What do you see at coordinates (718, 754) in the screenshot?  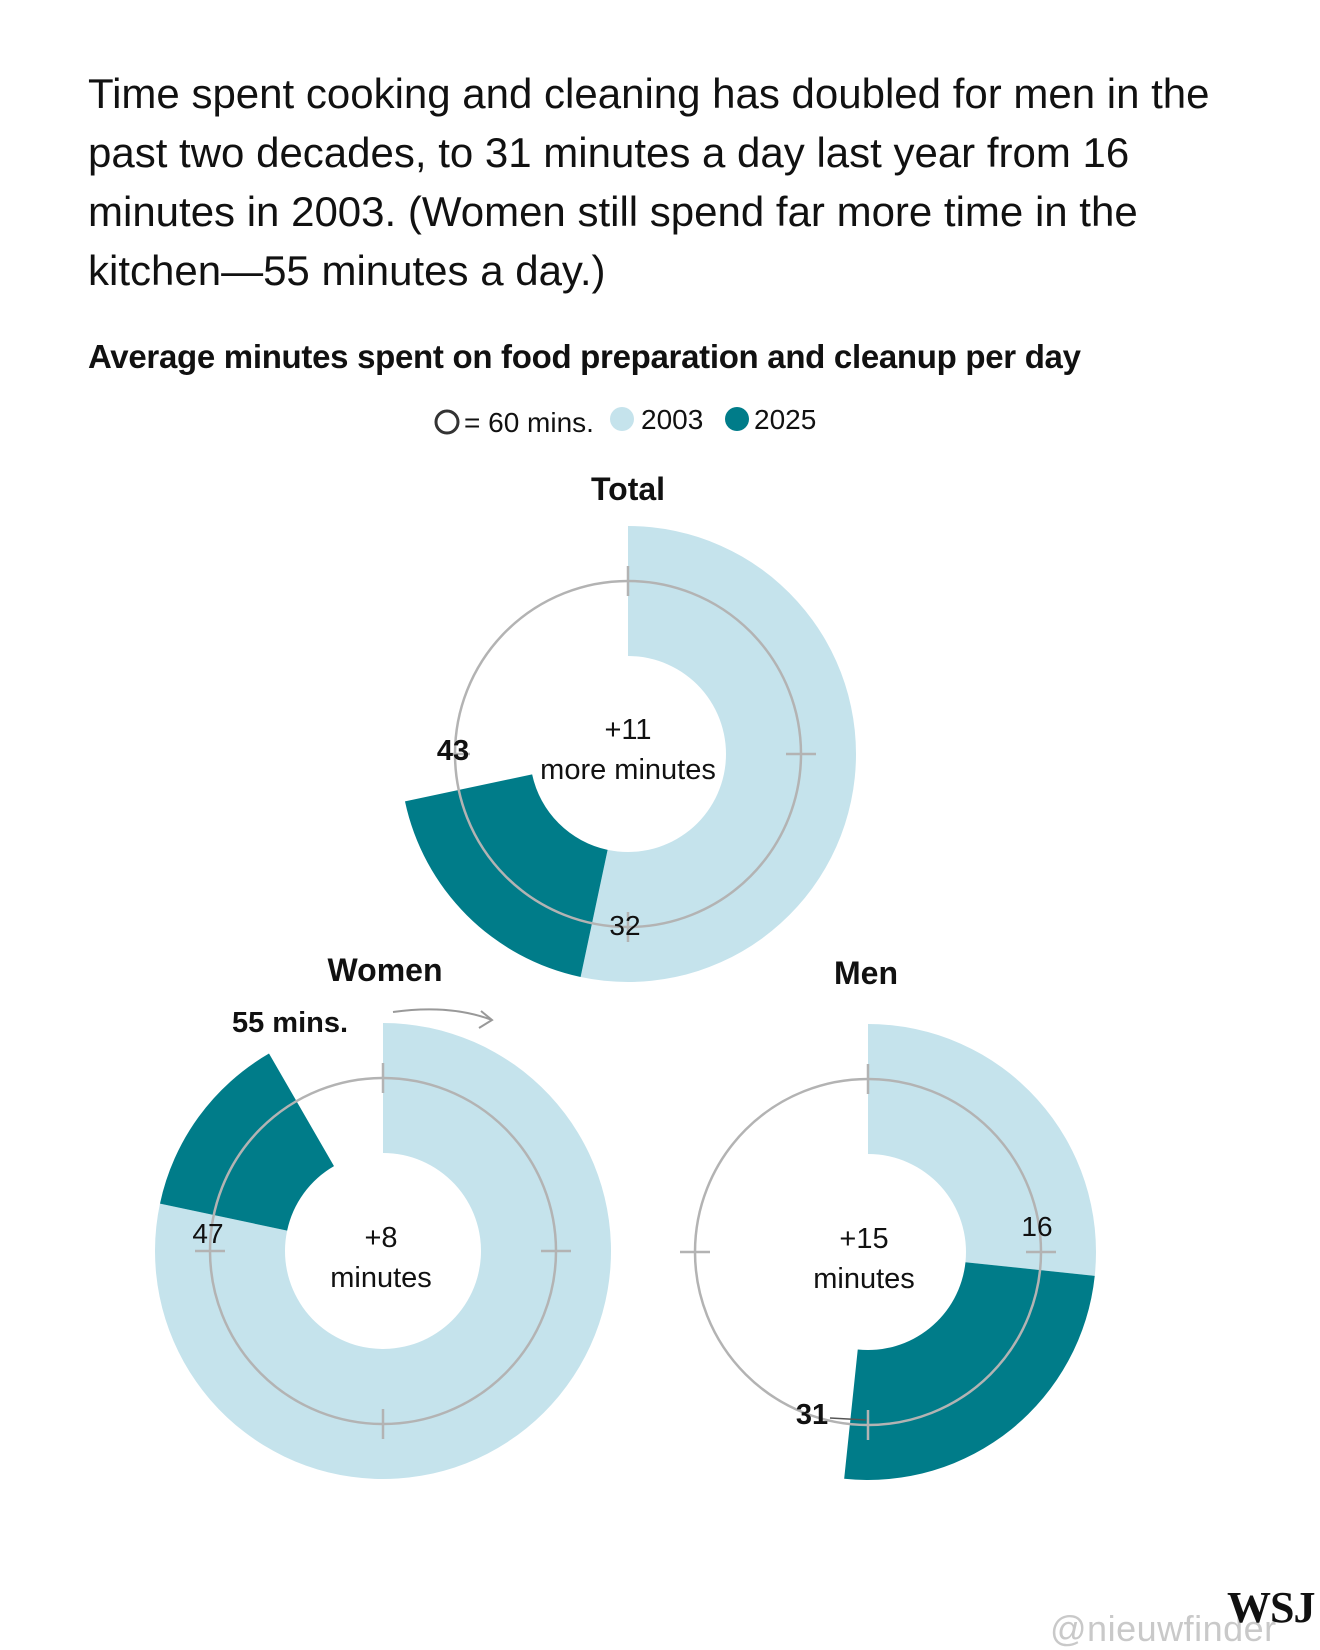 I see `total-bar-2003` at bounding box center [718, 754].